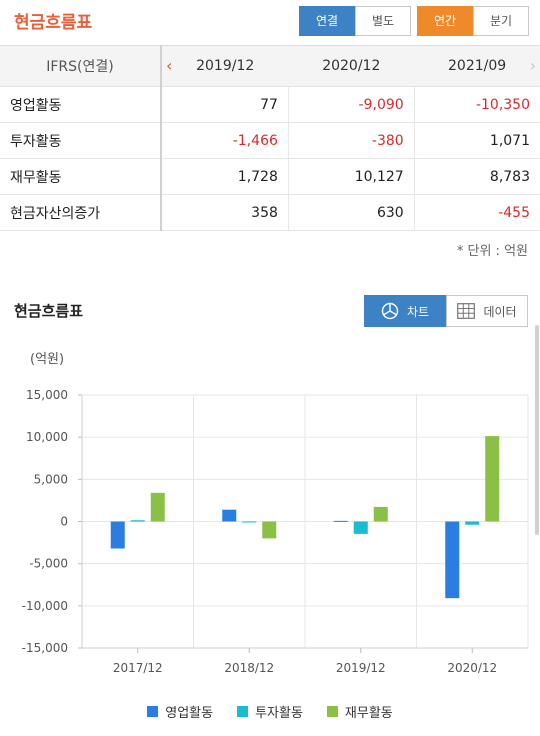 The image size is (540, 736). Describe the element at coordinates (472, 668) in the screenshot. I see `x-tick-label: 2020/12` at that location.